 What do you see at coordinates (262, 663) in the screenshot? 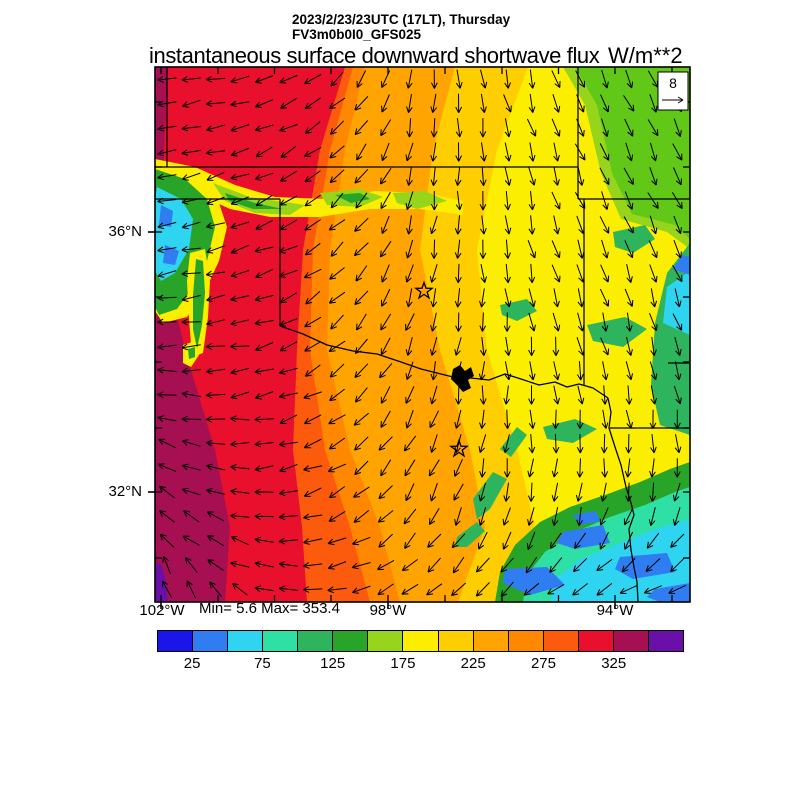
I see `colorbar-tick-label: 75` at bounding box center [262, 663].